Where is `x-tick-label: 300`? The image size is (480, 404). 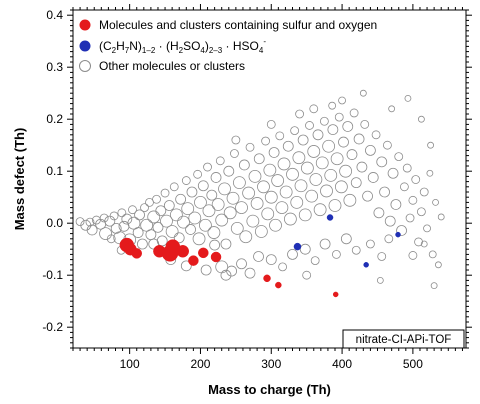 x-tick-label: 300 is located at coordinates (271, 364).